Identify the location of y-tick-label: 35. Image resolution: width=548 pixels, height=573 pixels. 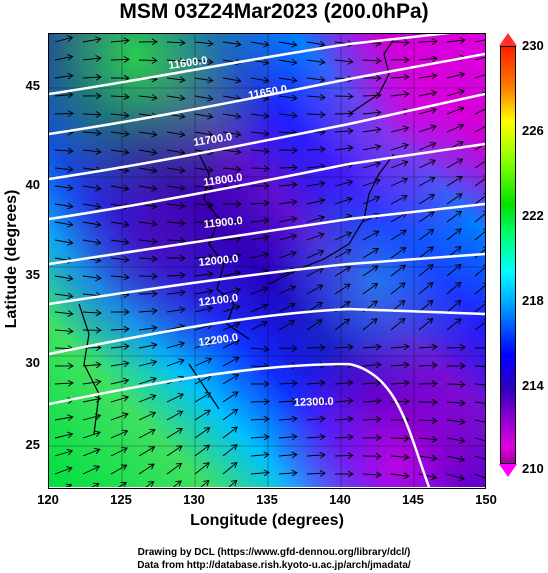
(32, 274).